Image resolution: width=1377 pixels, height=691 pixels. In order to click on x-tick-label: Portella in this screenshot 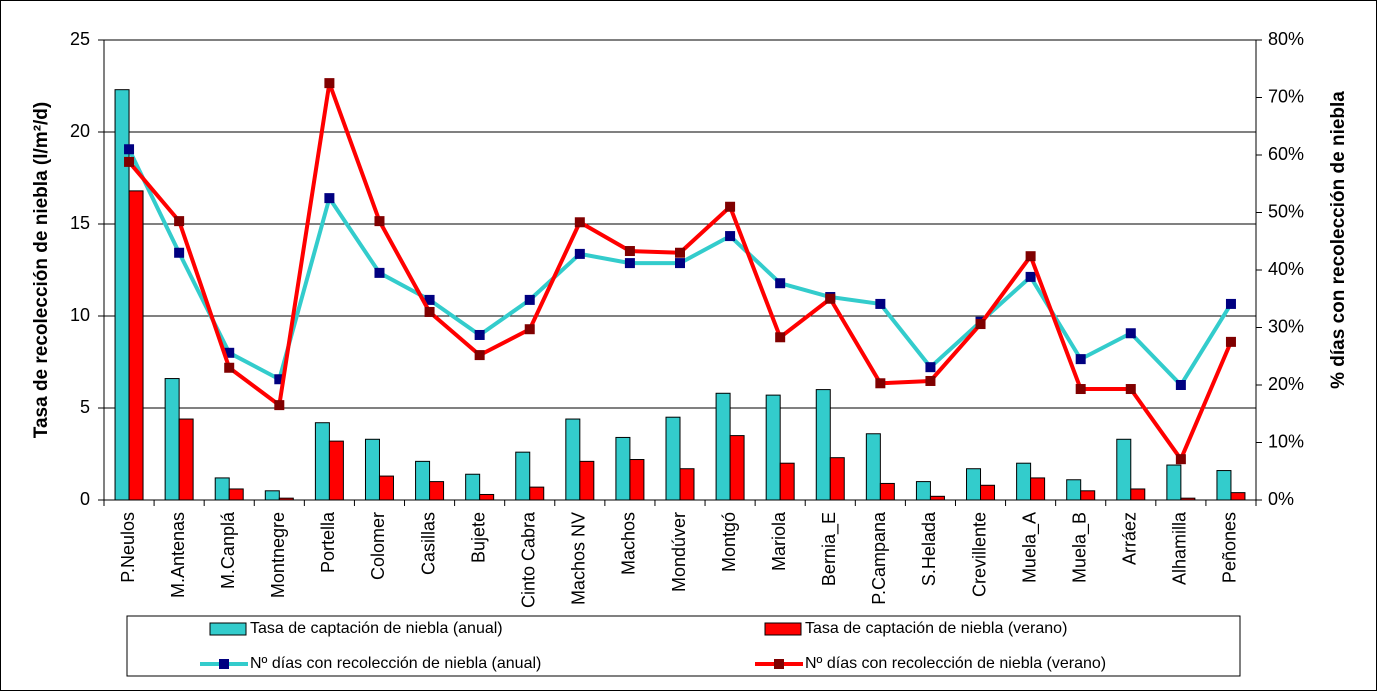, I will do `click(328, 542)`.